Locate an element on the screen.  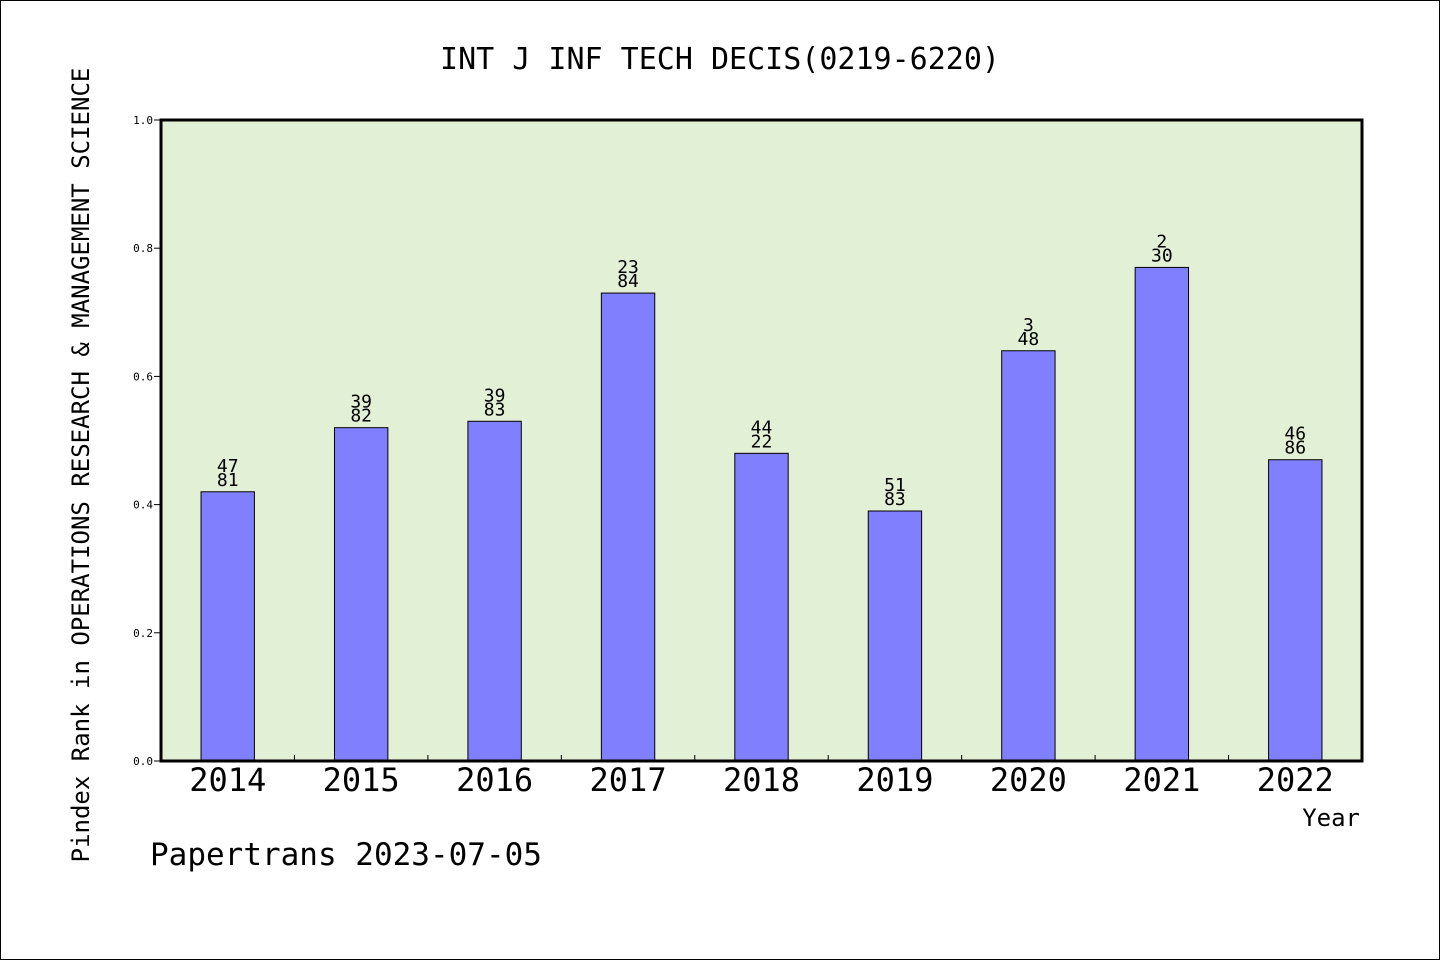
bar-label-bottom-2016: 83 is located at coordinates (495, 409).